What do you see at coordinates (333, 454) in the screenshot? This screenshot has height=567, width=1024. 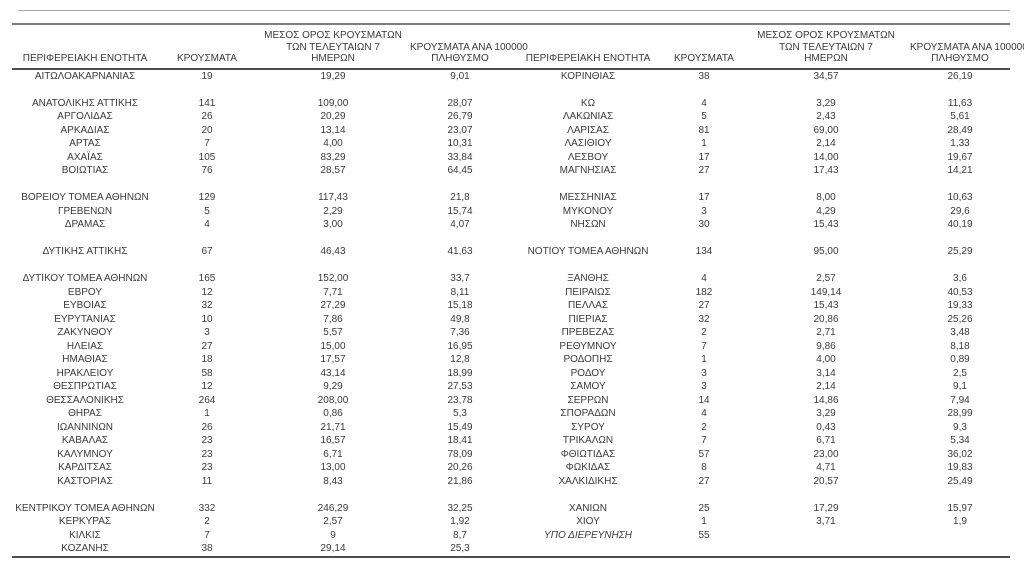 I see `left-avg7-cell: 6,71` at bounding box center [333, 454].